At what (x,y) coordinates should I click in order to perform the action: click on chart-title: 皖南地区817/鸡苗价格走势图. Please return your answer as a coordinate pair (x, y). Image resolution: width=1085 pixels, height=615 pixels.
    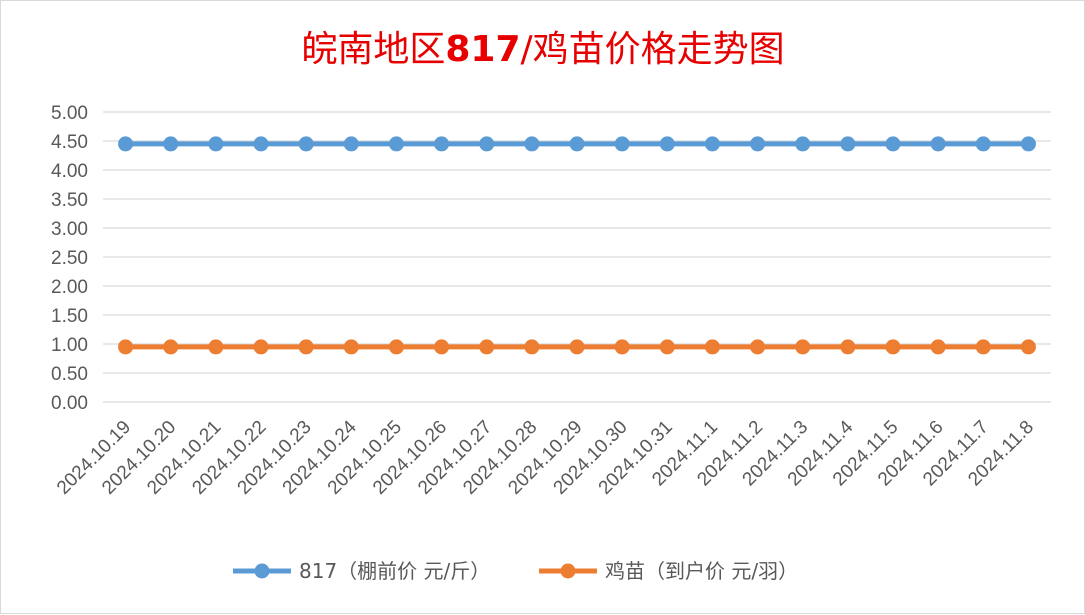
    Looking at the image, I should click on (542, 49).